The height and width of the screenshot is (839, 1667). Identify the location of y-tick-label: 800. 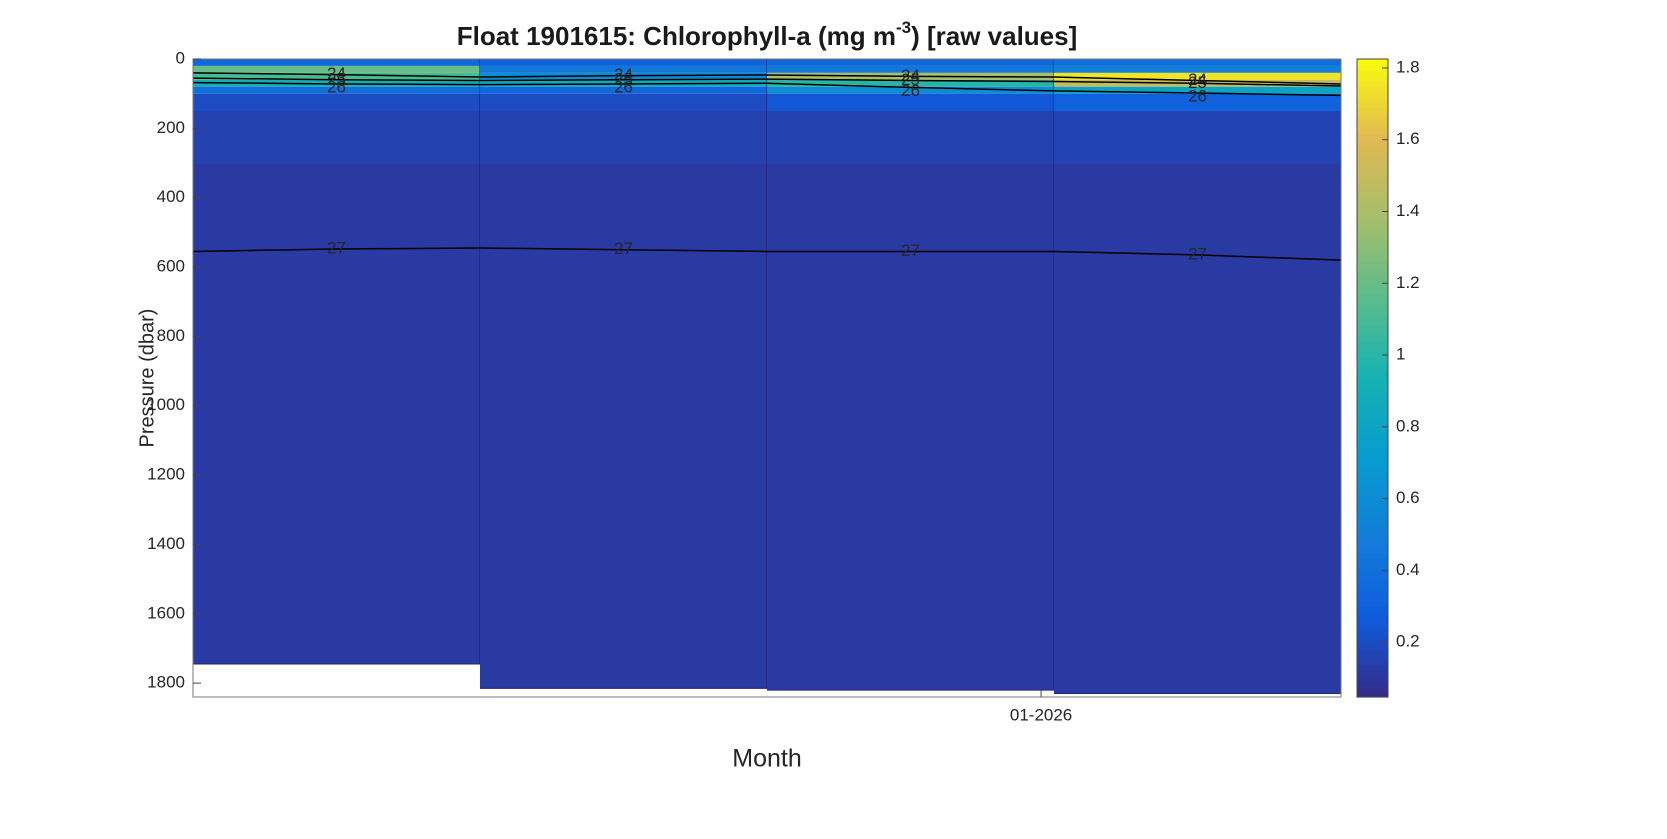
(171, 335).